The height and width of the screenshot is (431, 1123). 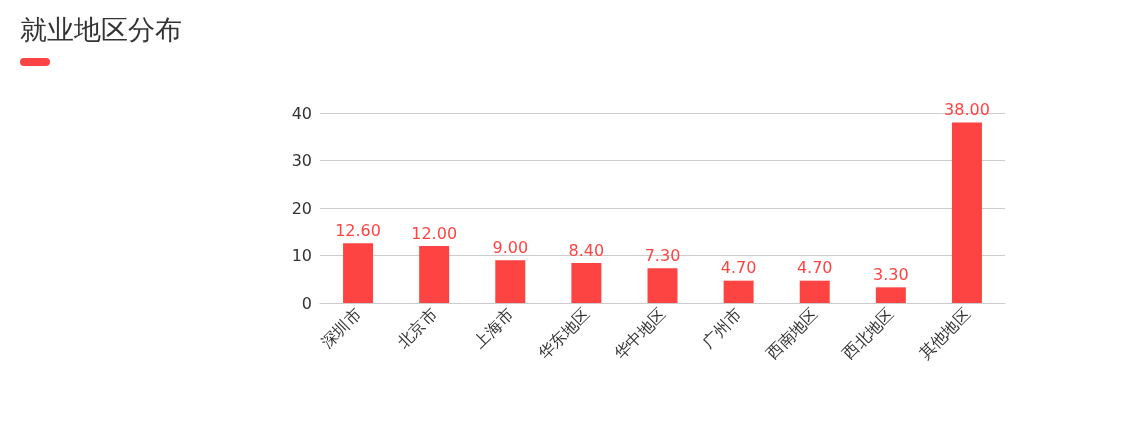 What do you see at coordinates (868, 333) in the screenshot?
I see `x-tick-label: 西北地区` at bounding box center [868, 333].